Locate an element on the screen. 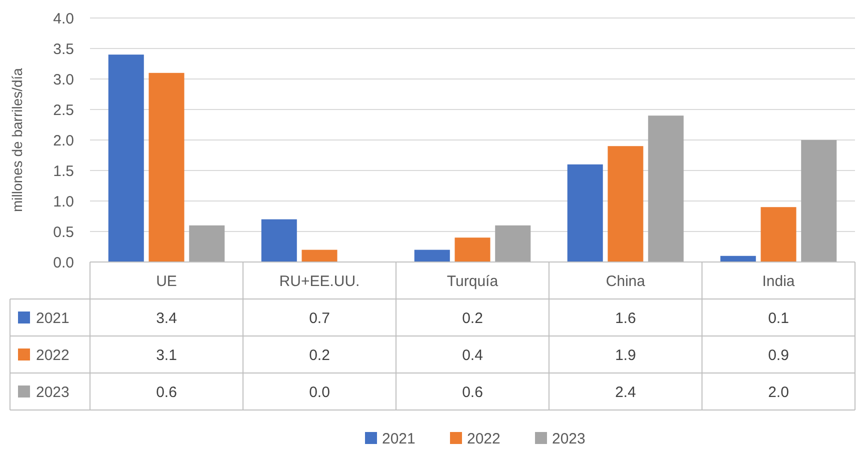  data-label: 0.1 is located at coordinates (778, 318).